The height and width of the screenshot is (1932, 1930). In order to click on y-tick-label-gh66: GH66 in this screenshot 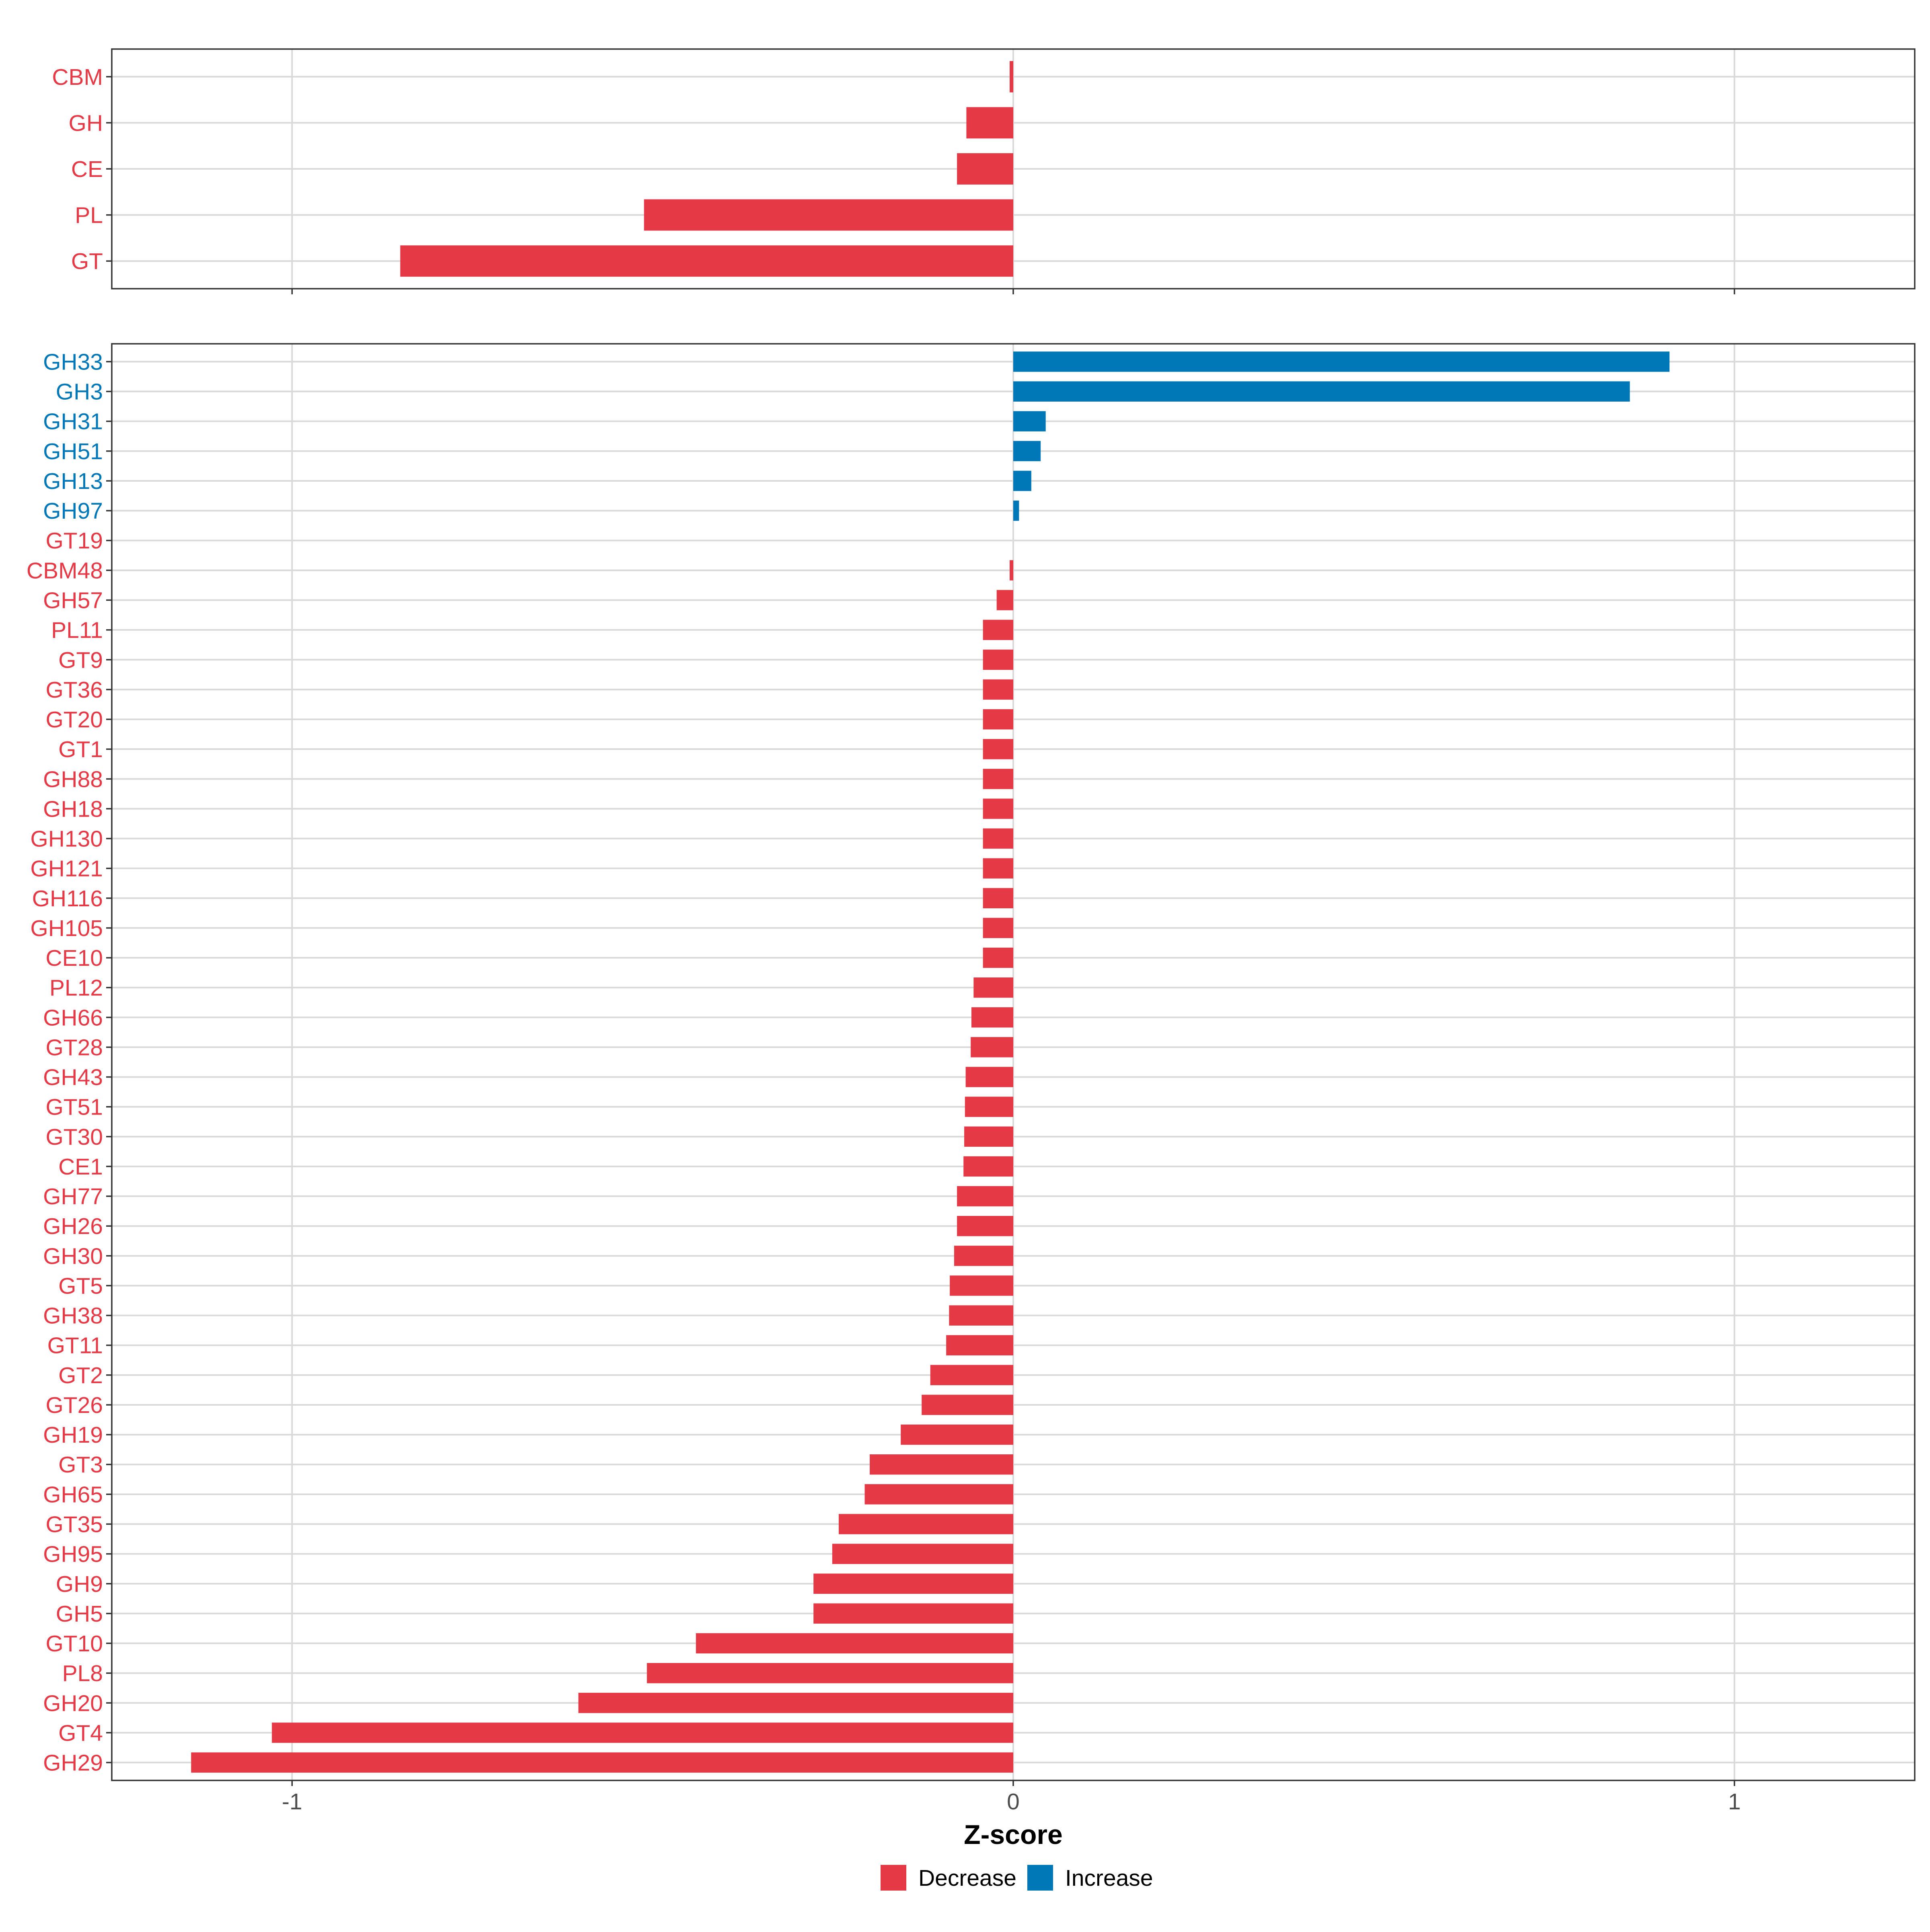, I will do `click(73, 1018)`.